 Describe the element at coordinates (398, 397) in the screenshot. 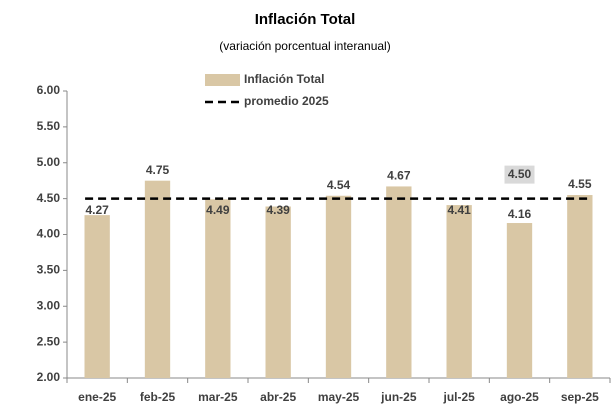

I see `x-tick-label: jun-25` at that location.